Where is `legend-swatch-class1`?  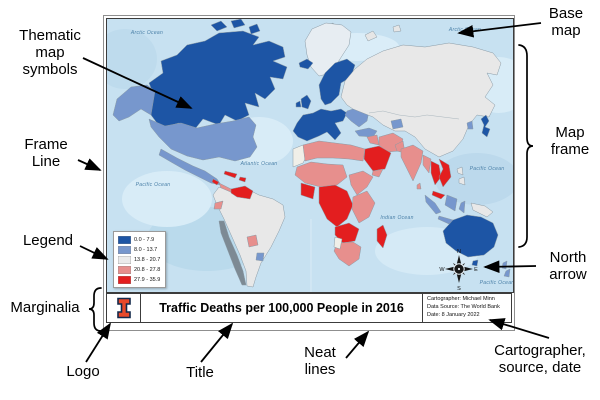 legend-swatch-class1 is located at coordinates (124, 240).